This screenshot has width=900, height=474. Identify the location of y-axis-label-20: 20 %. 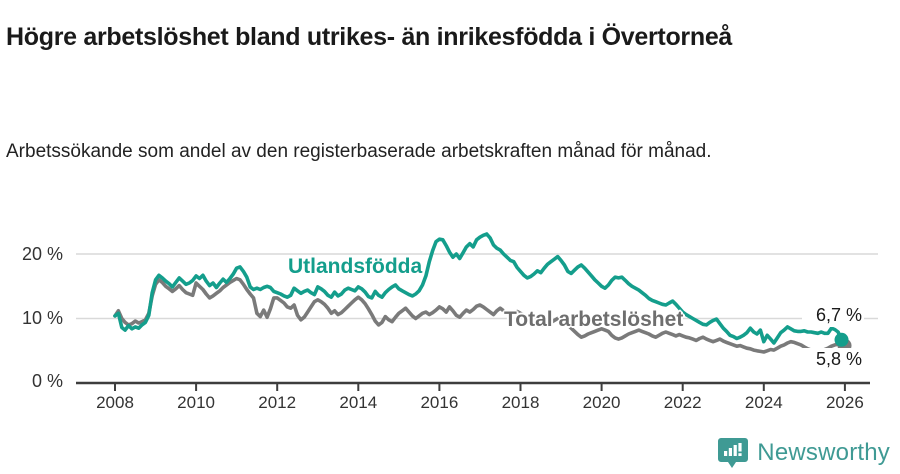
(42, 254).